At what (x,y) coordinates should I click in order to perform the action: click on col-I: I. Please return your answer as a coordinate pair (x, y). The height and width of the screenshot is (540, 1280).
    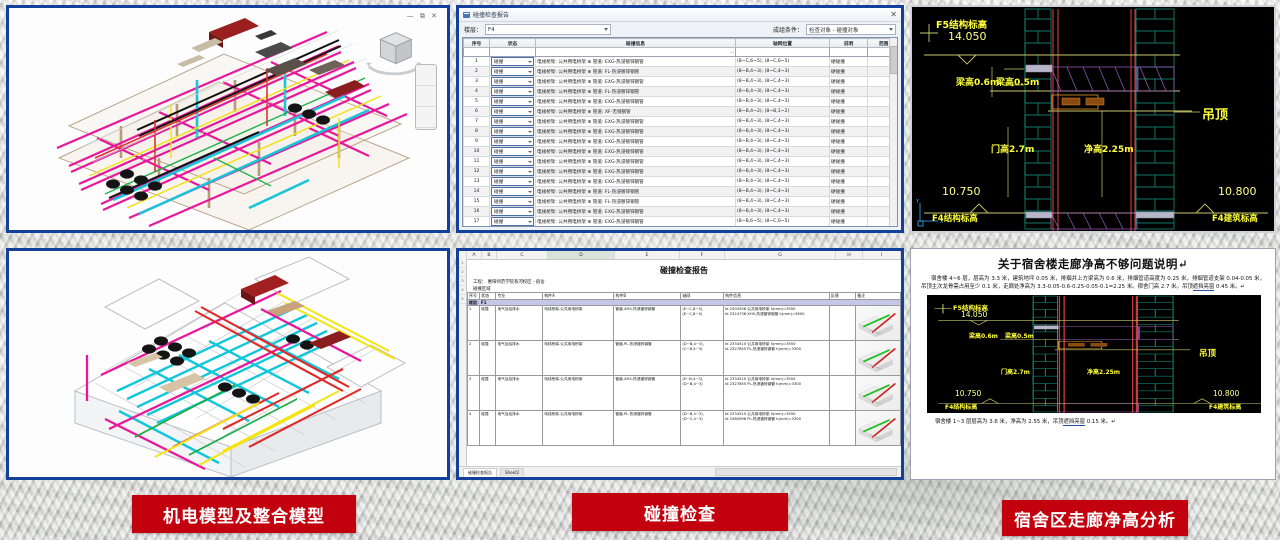
    Looking at the image, I should click on (882, 255).